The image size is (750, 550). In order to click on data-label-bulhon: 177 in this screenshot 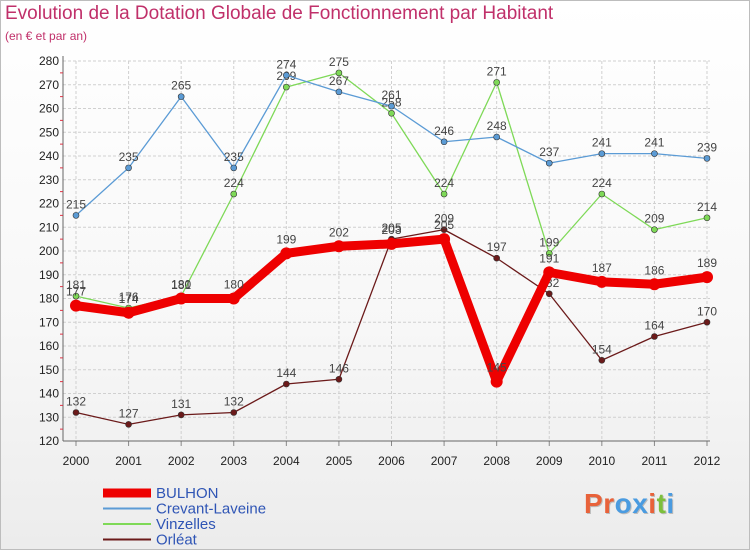, I will do `click(76, 292)`.